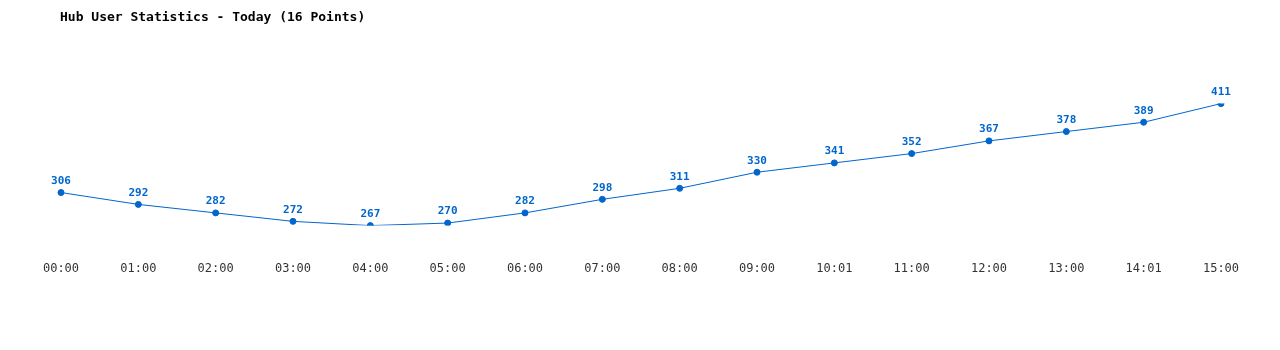 The height and width of the screenshot is (350, 1280). What do you see at coordinates (293, 267) in the screenshot?
I see `x-tick-label: 03:00` at bounding box center [293, 267].